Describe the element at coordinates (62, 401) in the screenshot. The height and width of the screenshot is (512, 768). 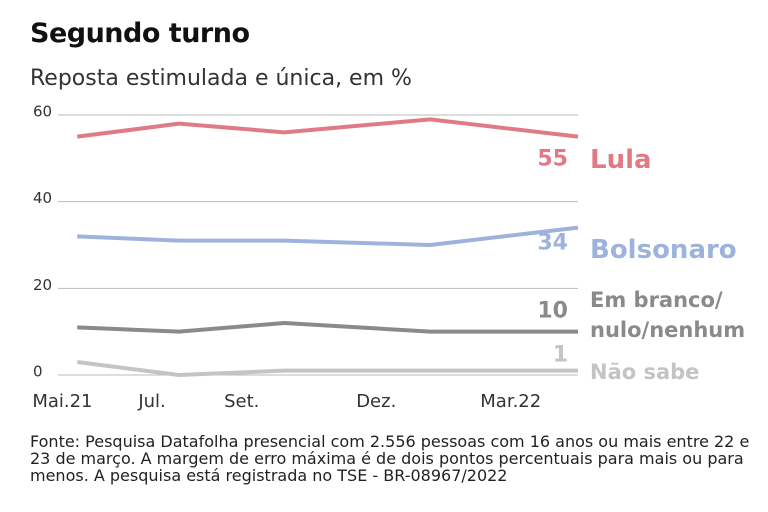
I see `x-tick-label: Mai.21` at that location.